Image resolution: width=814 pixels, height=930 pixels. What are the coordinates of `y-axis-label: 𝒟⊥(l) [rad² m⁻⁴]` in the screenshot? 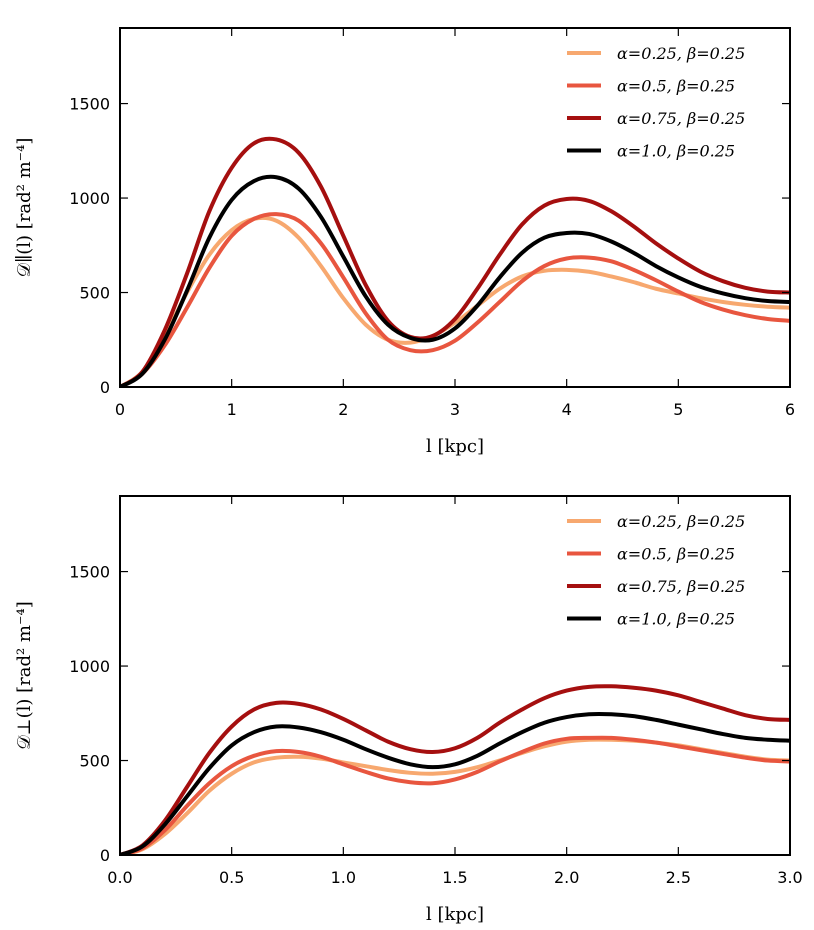 It's located at (24, 675).